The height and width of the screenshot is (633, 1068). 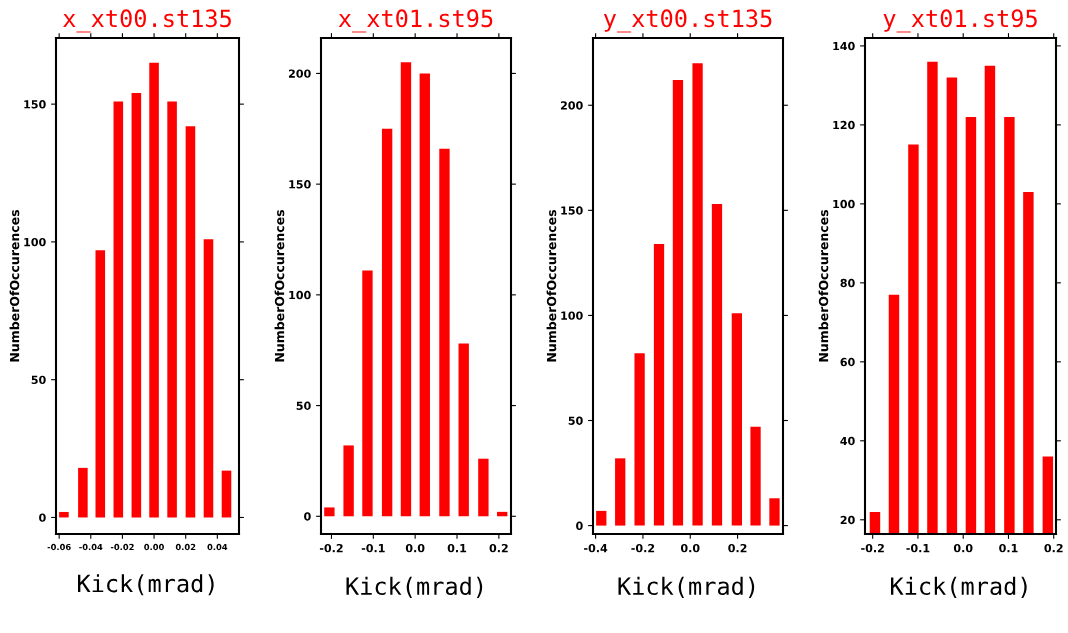 I want to click on x-tick-label: 0.02, so click(x=185, y=547).